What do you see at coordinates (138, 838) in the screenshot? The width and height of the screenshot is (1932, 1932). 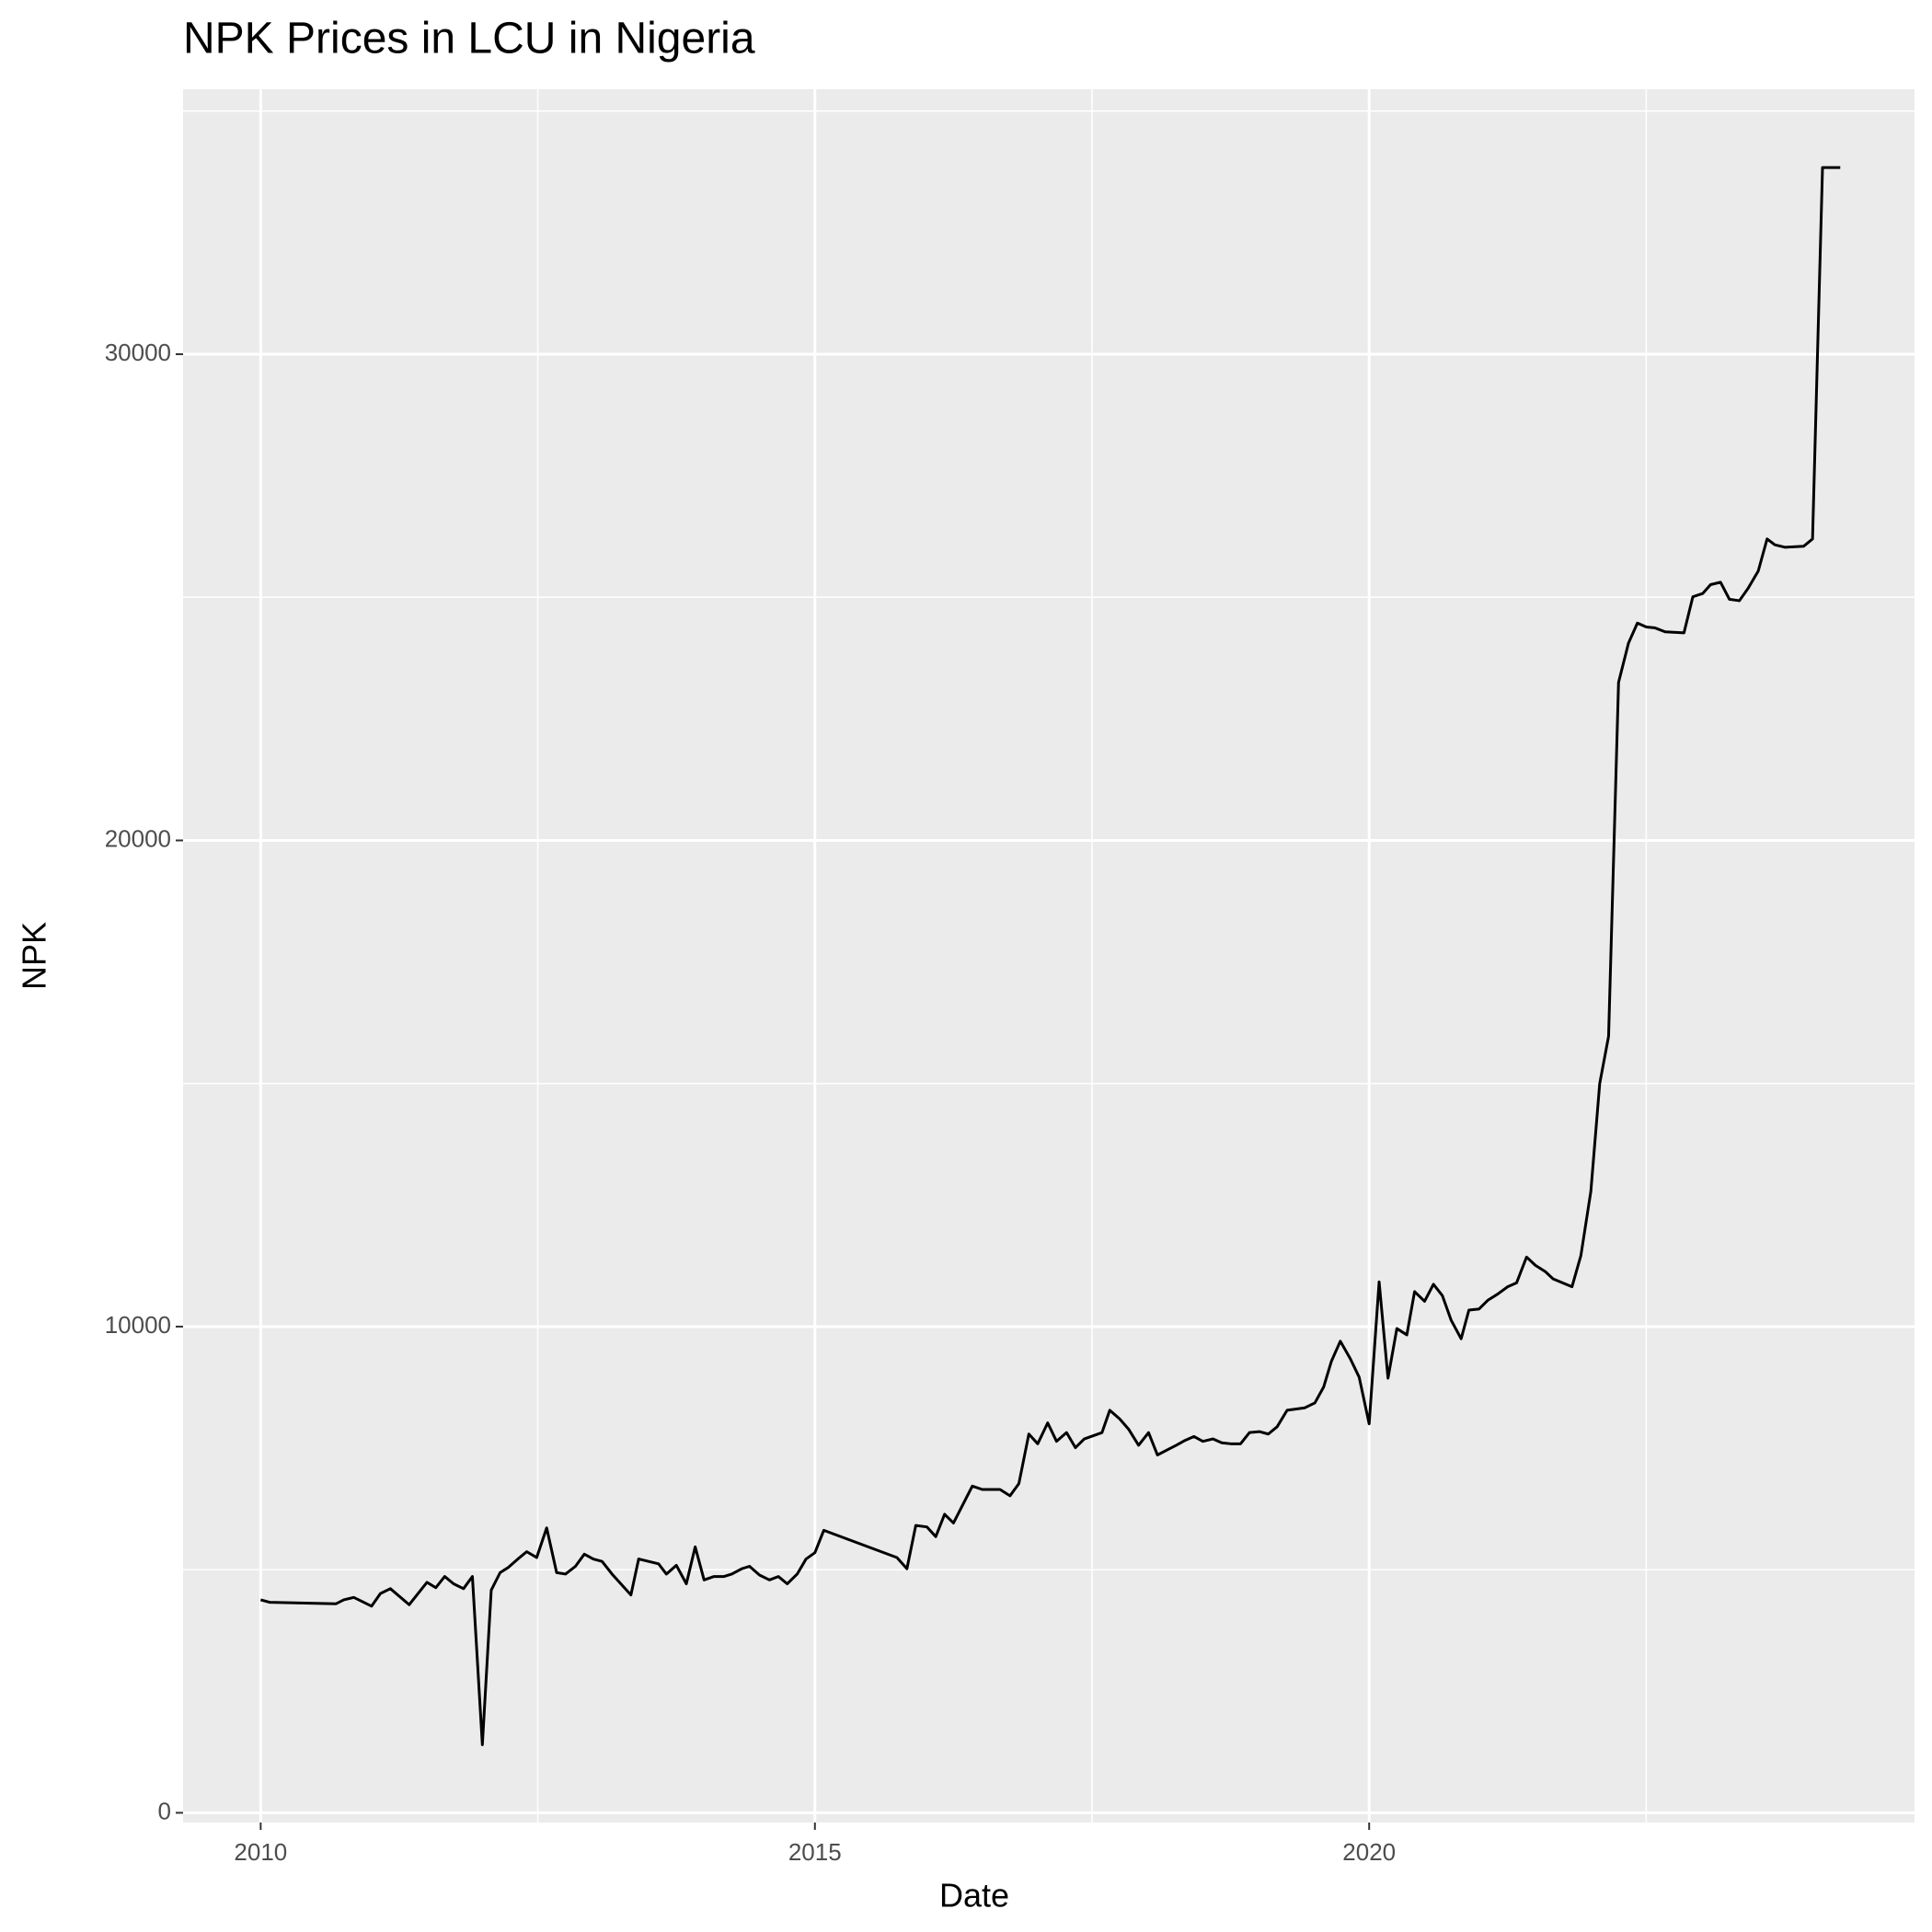 I see `y-tick-label: 20000` at bounding box center [138, 838].